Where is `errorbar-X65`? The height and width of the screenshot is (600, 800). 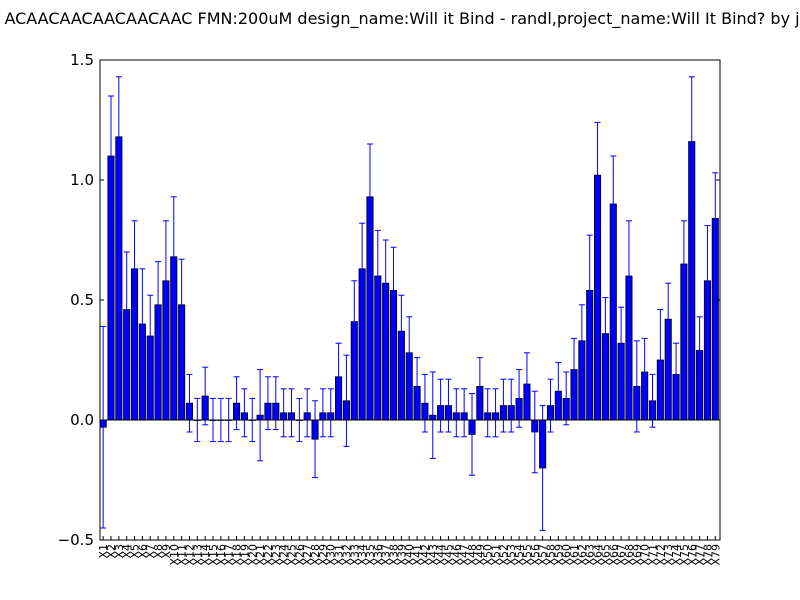
errorbar-X65 is located at coordinates (605, 334).